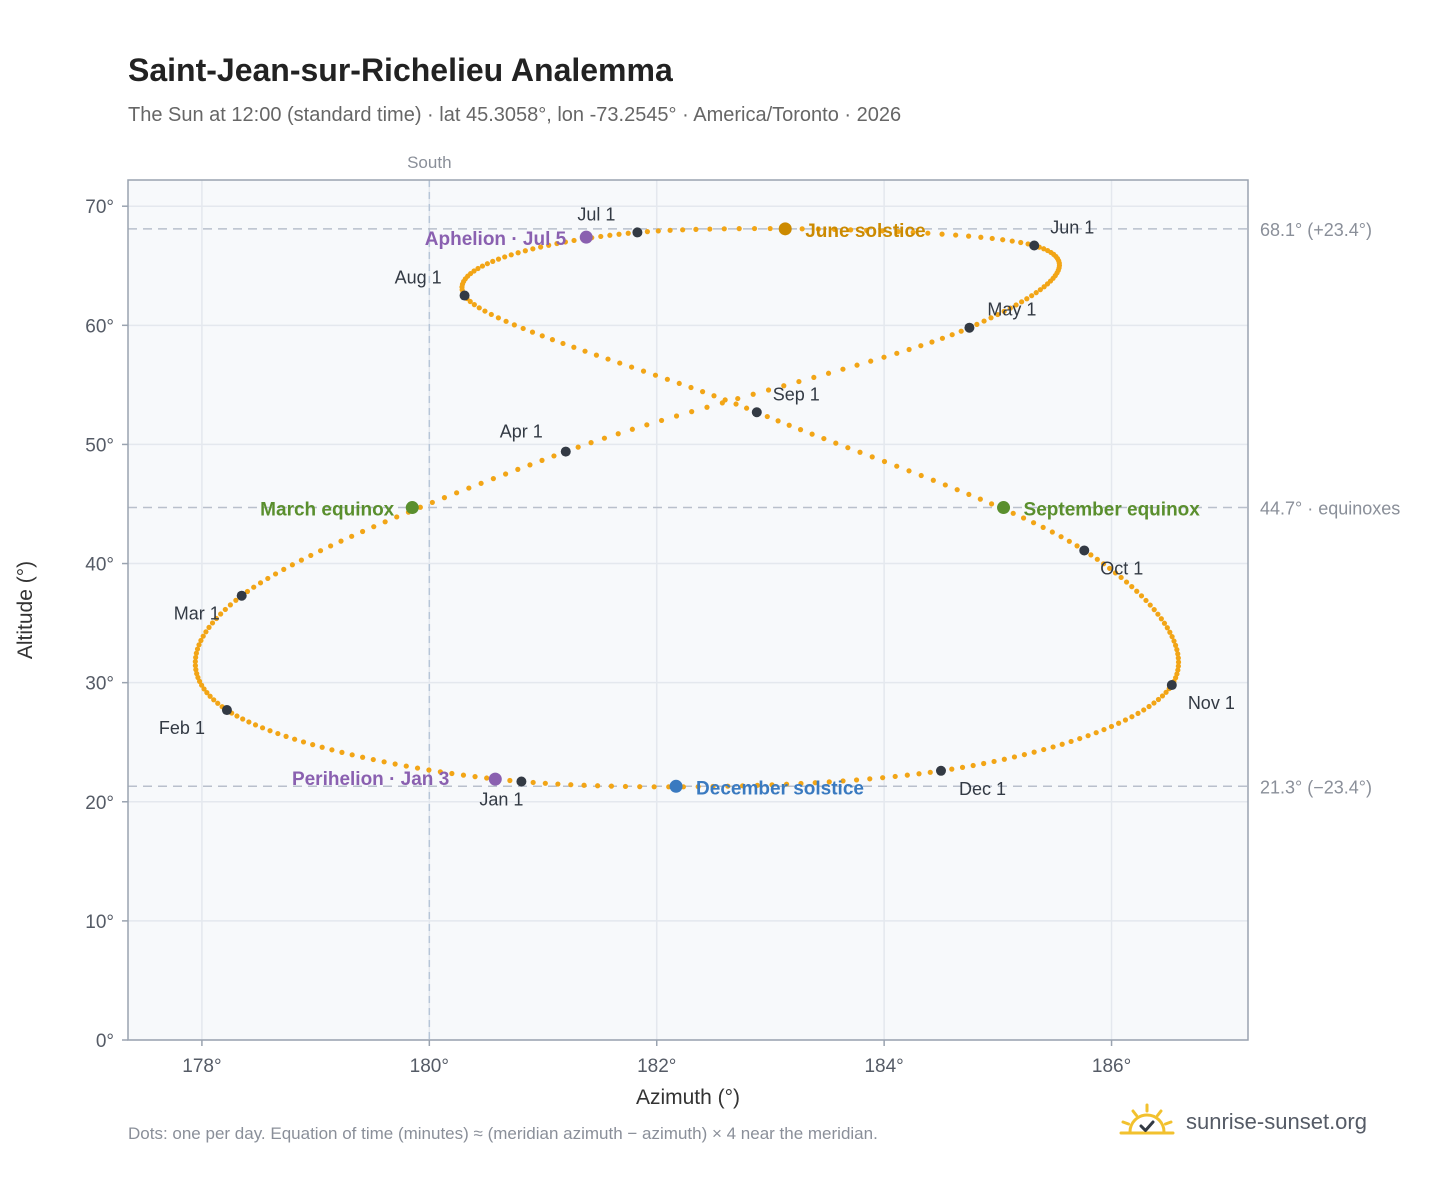  What do you see at coordinates (883, 1066) in the screenshot?
I see `x-tick-label: 184°` at bounding box center [883, 1066].